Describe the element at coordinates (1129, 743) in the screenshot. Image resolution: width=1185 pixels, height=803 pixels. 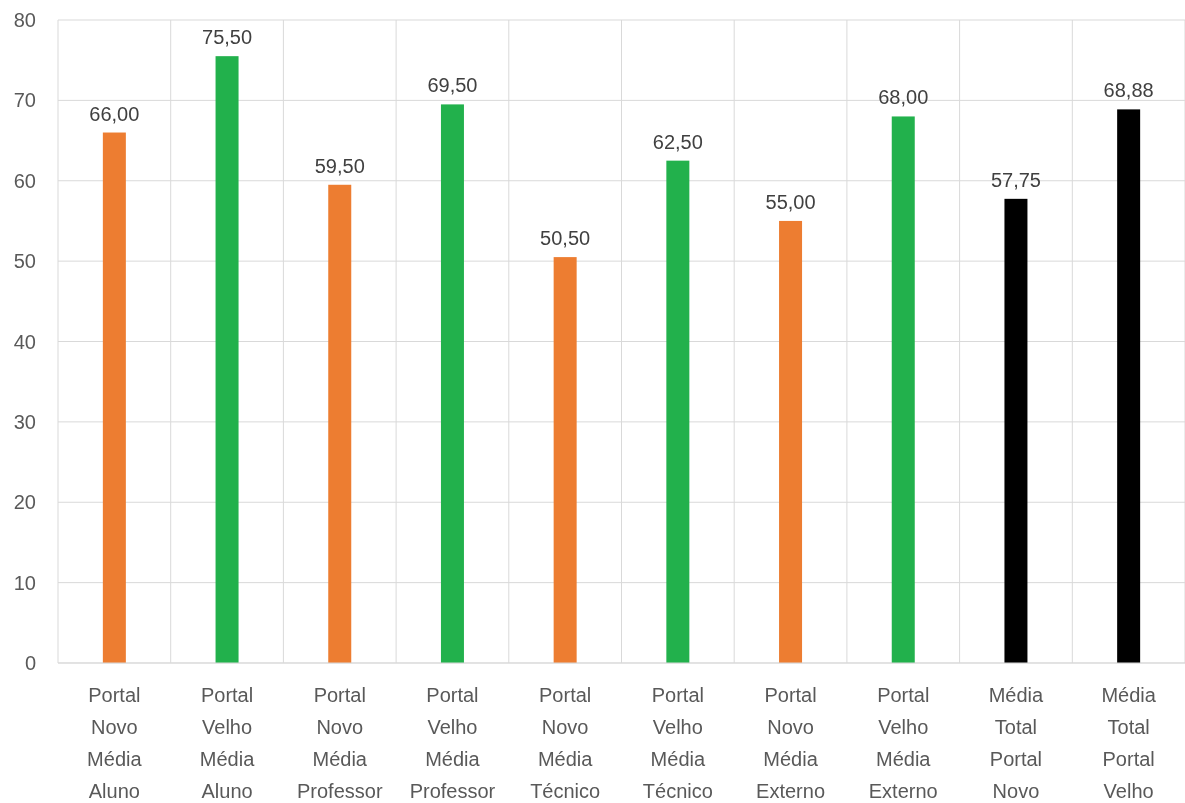
I see `x-tick-label: Média Total Portal Velho` at that location.